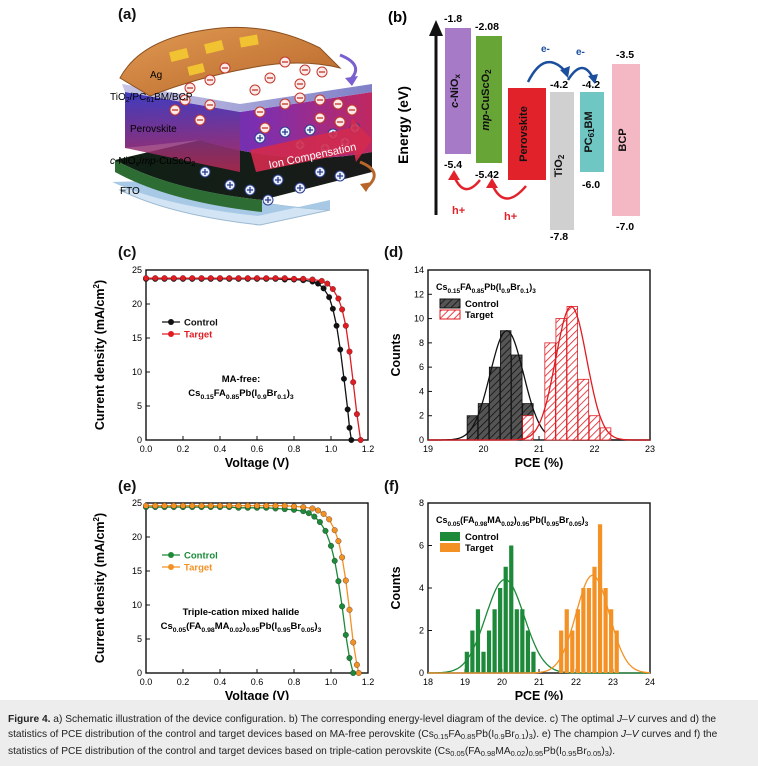  Describe the element at coordinates (629, 734) in the screenshot. I see `caption-jv: J–V` at that location.